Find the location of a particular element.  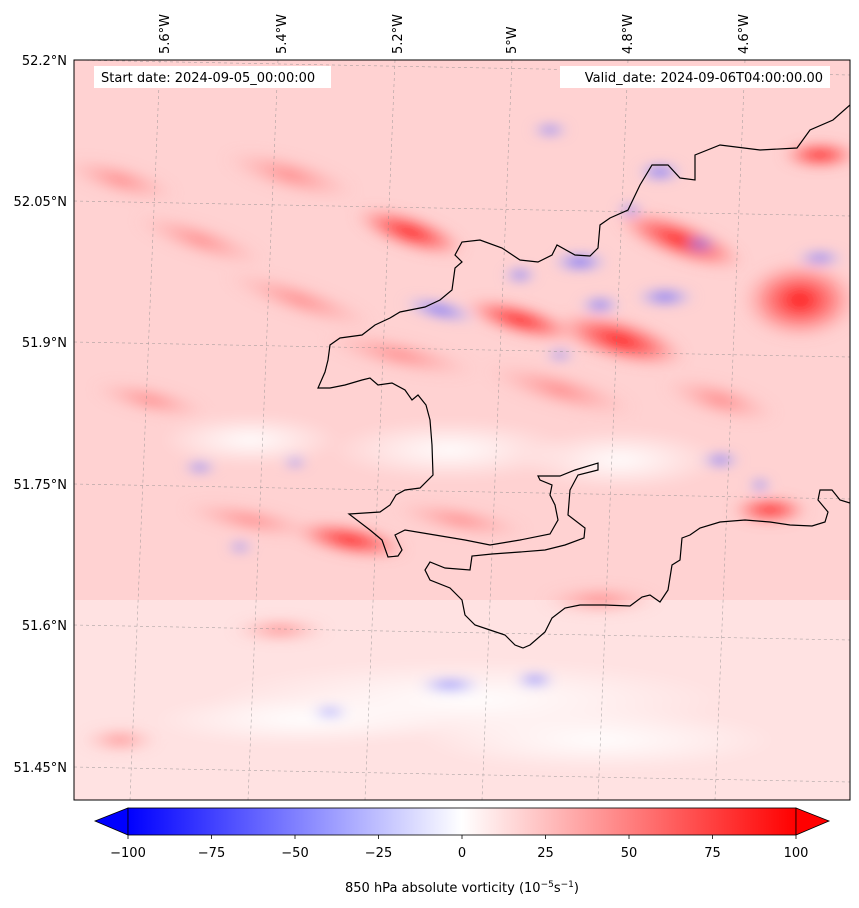

colorbar-min-extend is located at coordinates (111, 821).